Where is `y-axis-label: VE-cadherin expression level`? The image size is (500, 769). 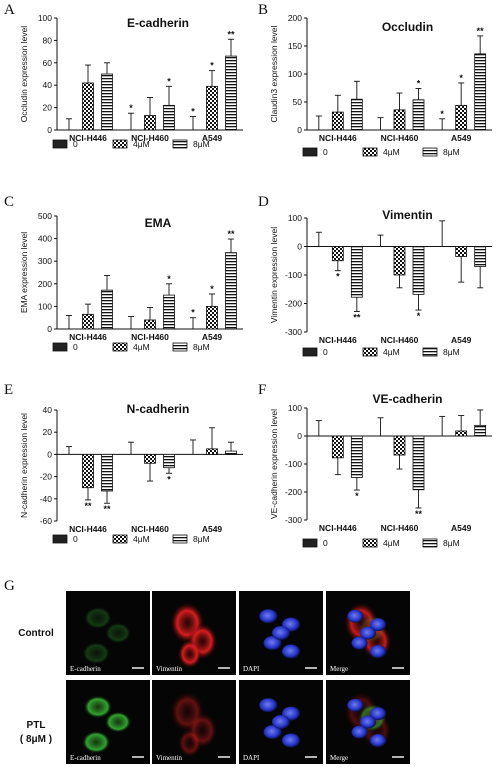
y-axis-label: VE-cadherin expression level is located at coordinates (274, 464).